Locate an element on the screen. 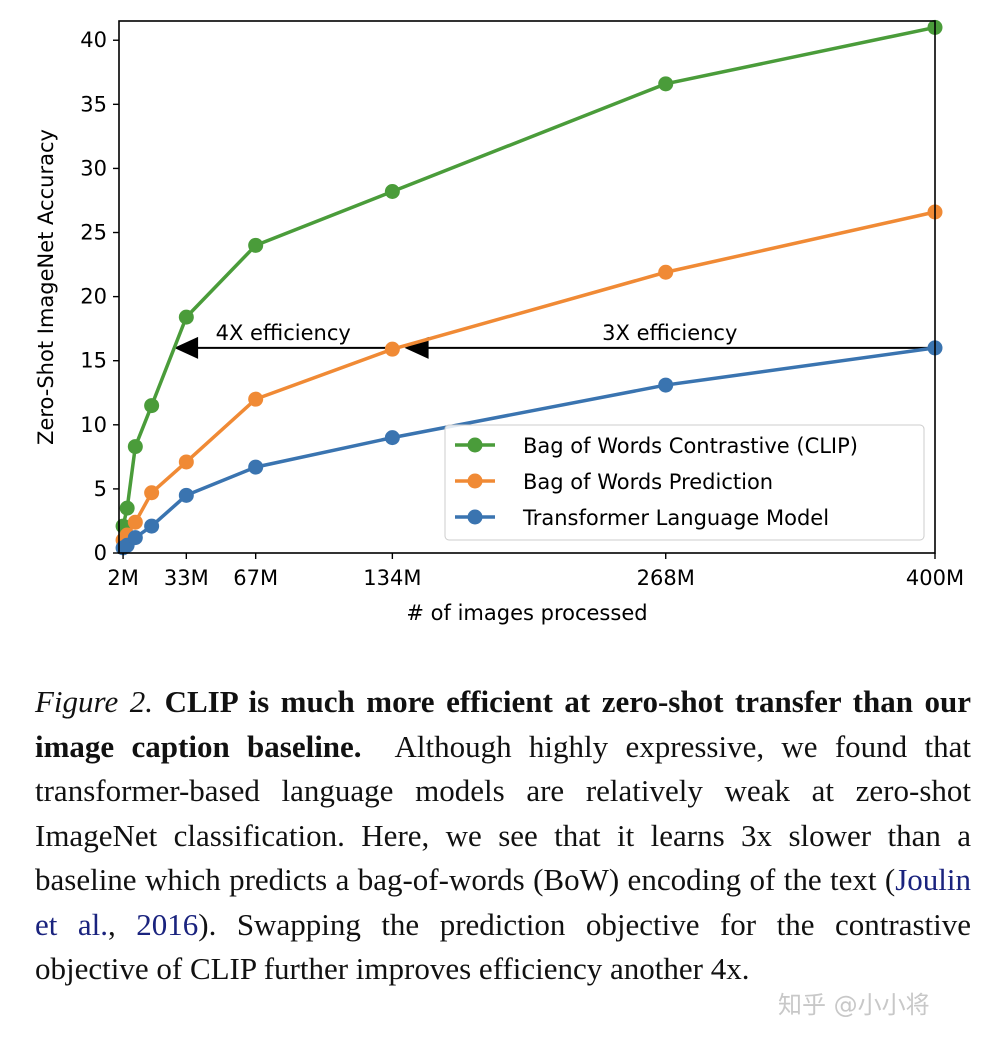  citation-link-authors: Joulin et al. is located at coordinates (503, 902).